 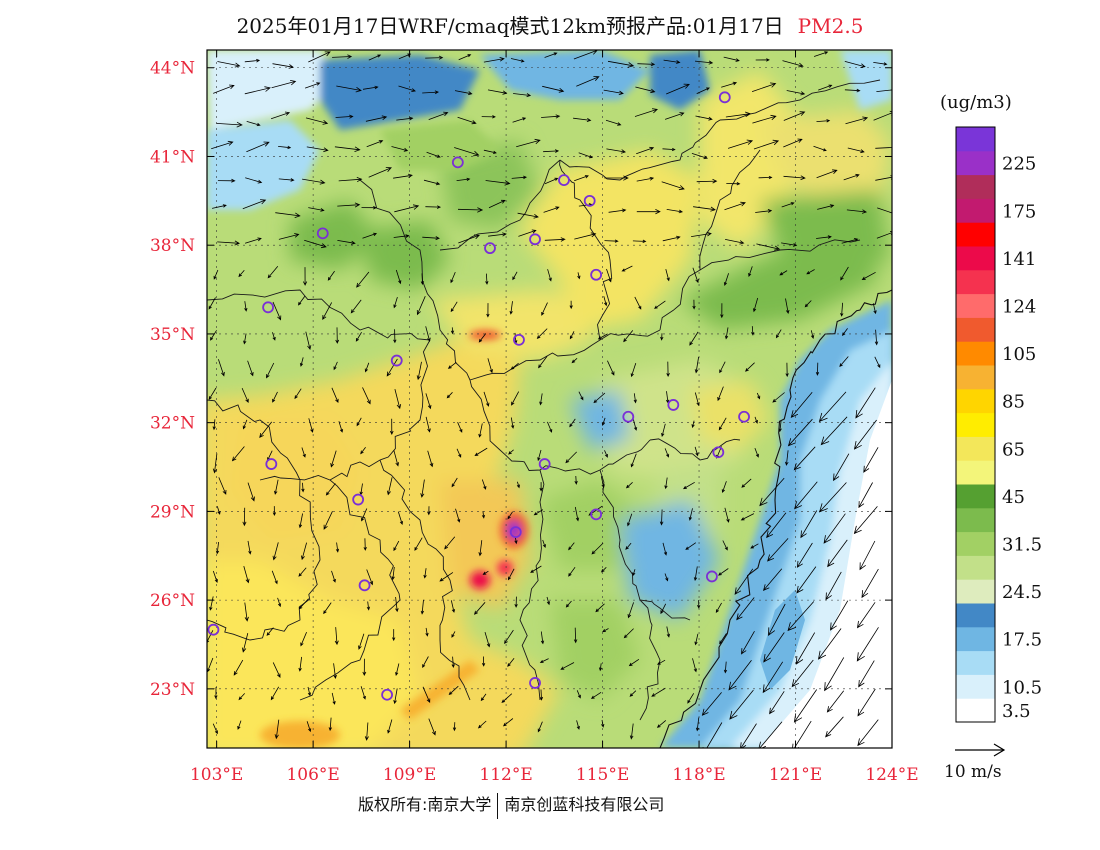 What do you see at coordinates (505, 775) in the screenshot?
I see `lon-label: 112°E` at bounding box center [505, 775].